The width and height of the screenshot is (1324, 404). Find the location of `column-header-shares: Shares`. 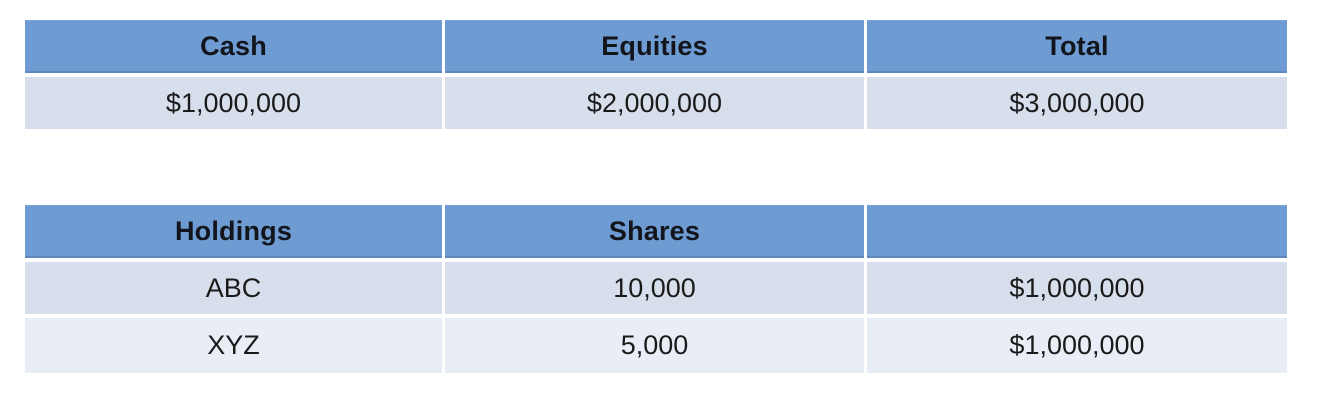

column-header-shares: Shares is located at coordinates (656, 233).